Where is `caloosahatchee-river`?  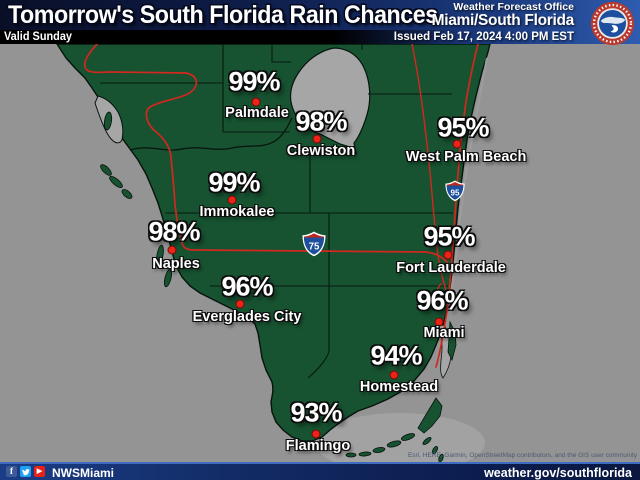 caloosahatchee-river is located at coordinates (211, 134).